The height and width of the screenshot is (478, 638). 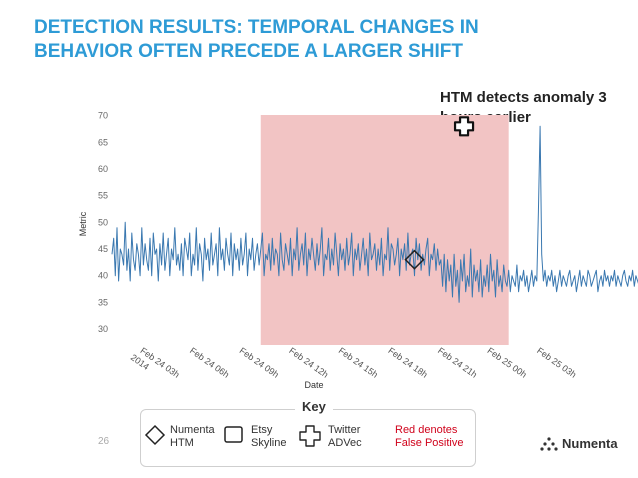 What do you see at coordinates (429, 443) in the screenshot?
I see `key-item-label-2: False Positive` at bounding box center [429, 443].